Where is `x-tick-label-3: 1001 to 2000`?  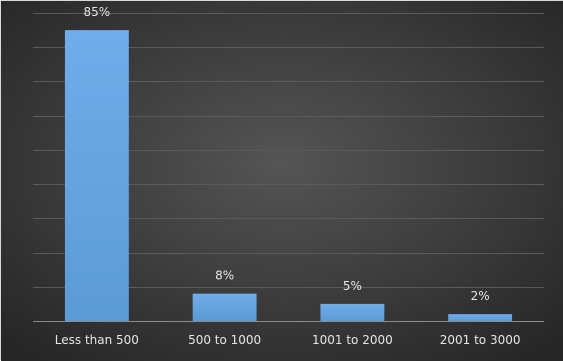 x-tick-label-3: 1001 to 2000 is located at coordinates (352, 340).